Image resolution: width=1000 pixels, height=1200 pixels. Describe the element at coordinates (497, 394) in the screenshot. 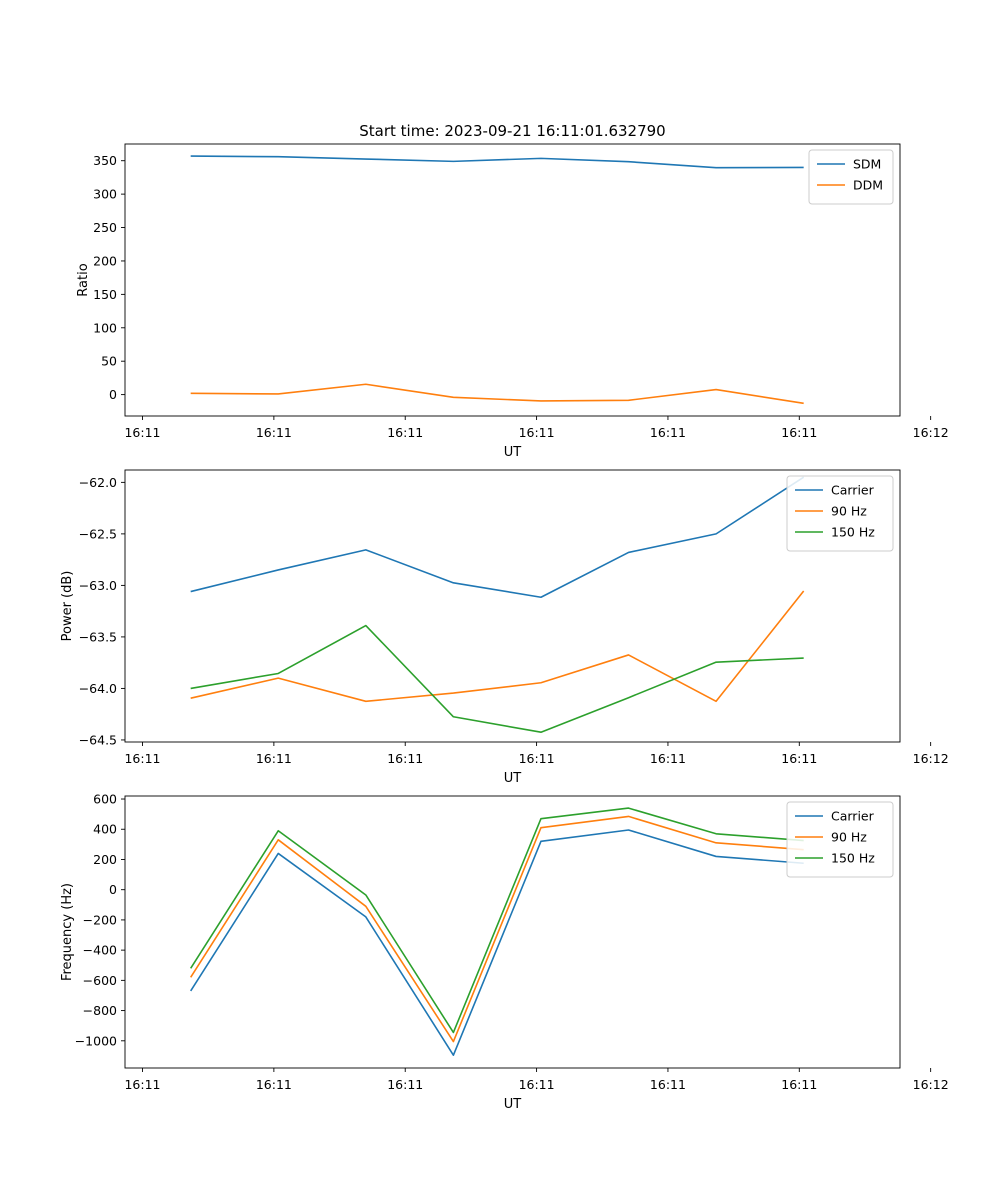

I see `series-line-ddm` at that location.